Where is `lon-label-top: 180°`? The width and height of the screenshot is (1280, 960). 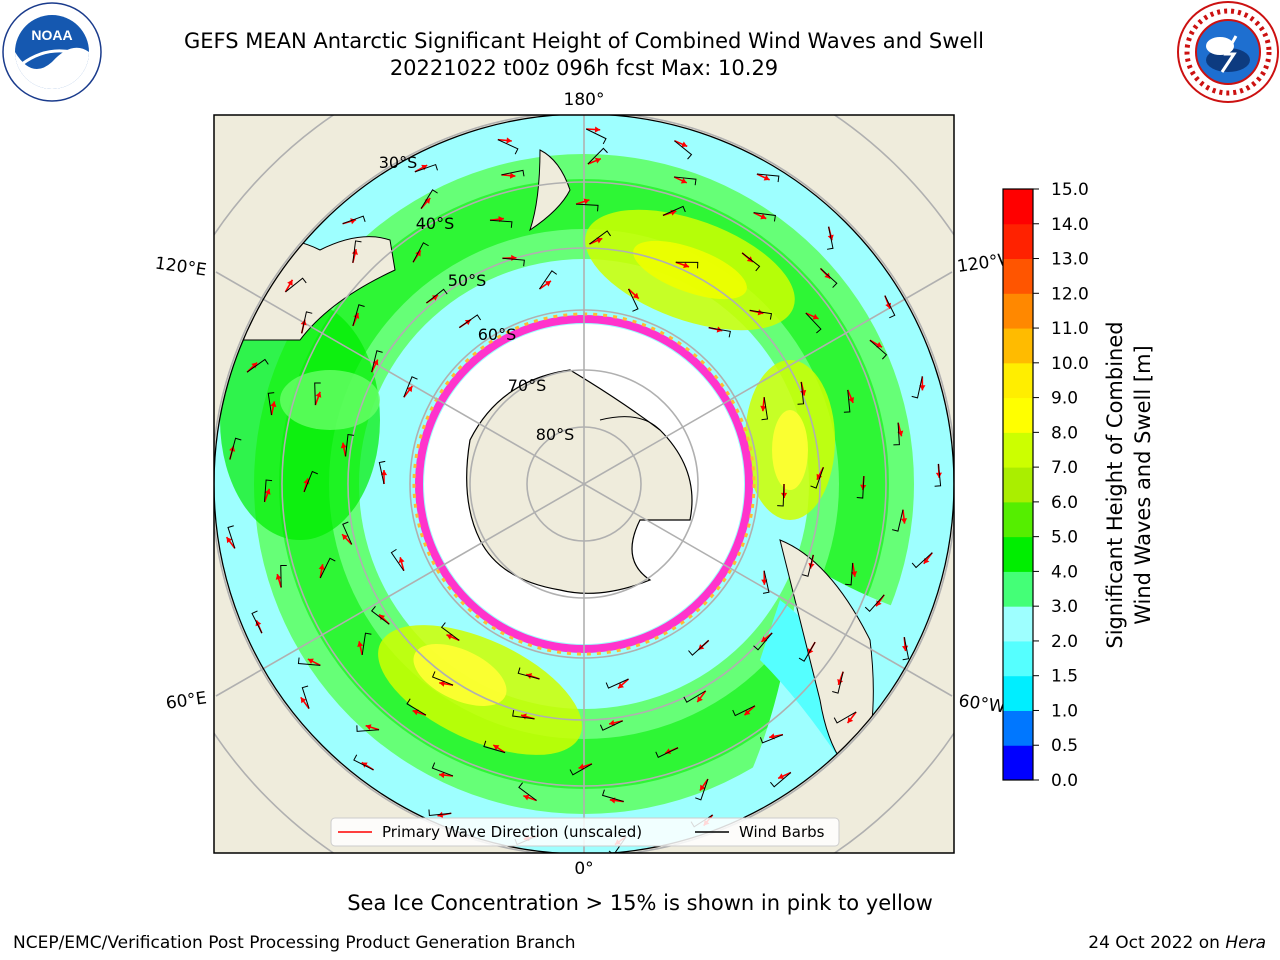 lon-label-top: 180° is located at coordinates (584, 100).